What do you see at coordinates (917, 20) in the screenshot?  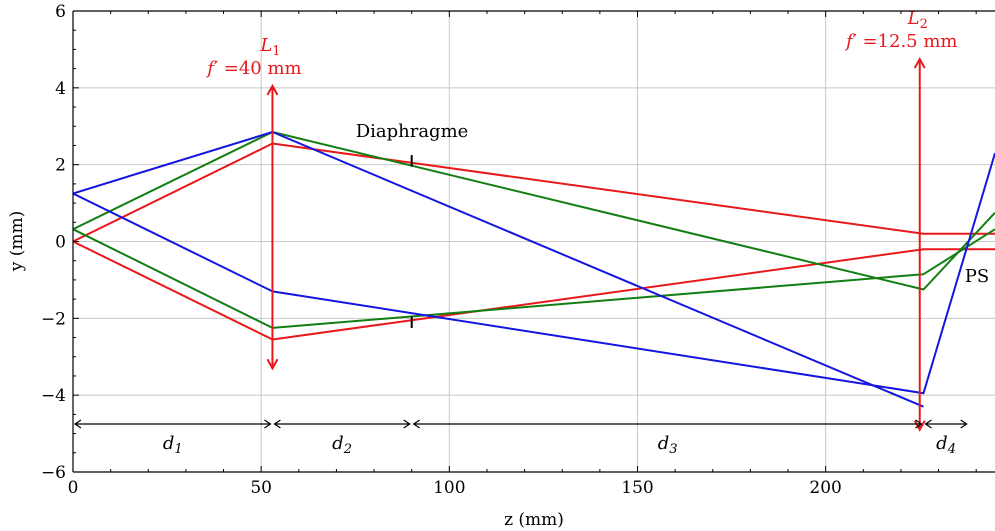 I see `lens-name: L2` at bounding box center [917, 20].